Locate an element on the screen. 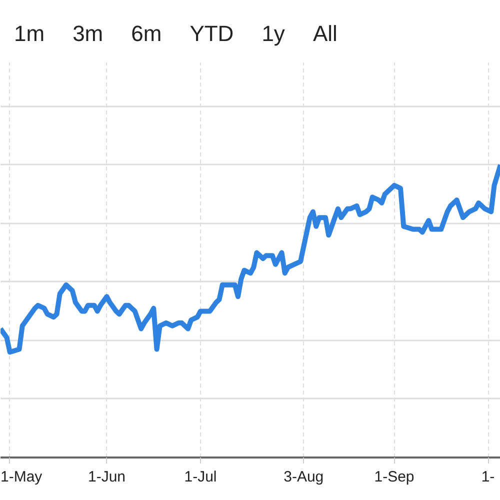 This screenshot has width=500, height=500. annotation: All is located at coordinates (325, 34).